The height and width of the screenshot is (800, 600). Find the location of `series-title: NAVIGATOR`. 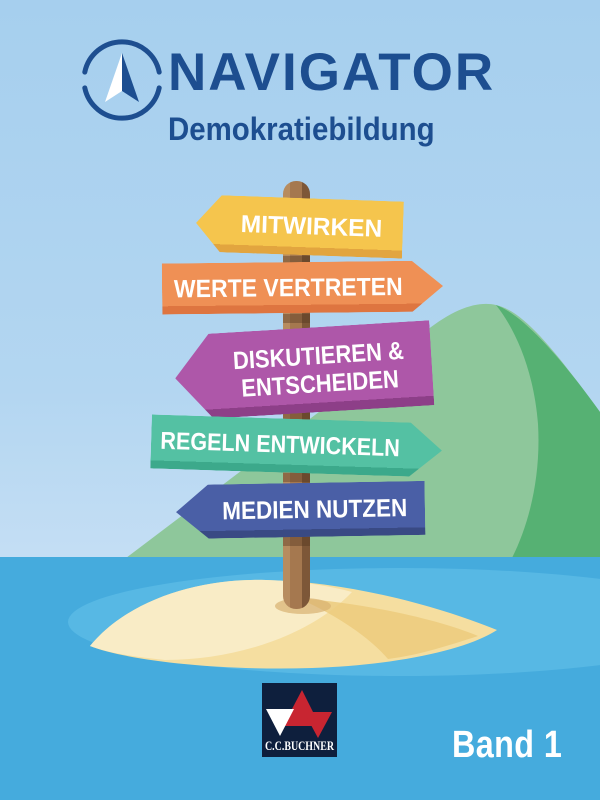

series-title: NAVIGATOR is located at coordinates (332, 72).